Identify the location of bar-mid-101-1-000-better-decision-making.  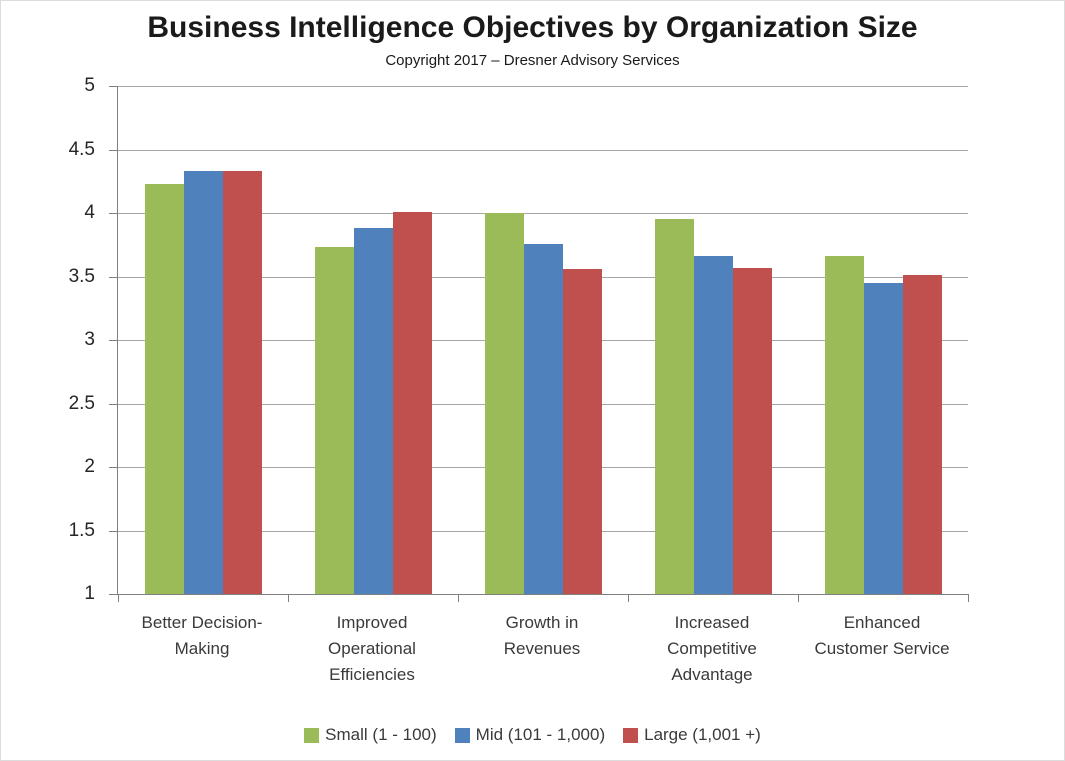
(203, 382).